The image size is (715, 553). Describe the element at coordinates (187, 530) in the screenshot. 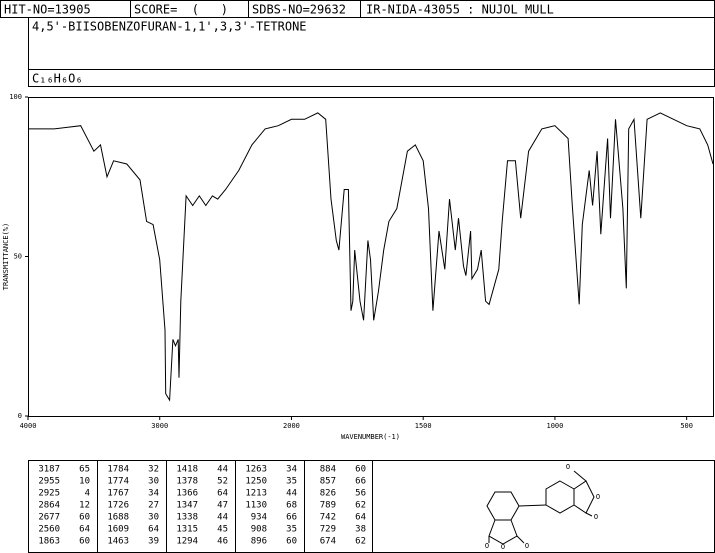

I see `peak-wavenumber: 1315` at that location.